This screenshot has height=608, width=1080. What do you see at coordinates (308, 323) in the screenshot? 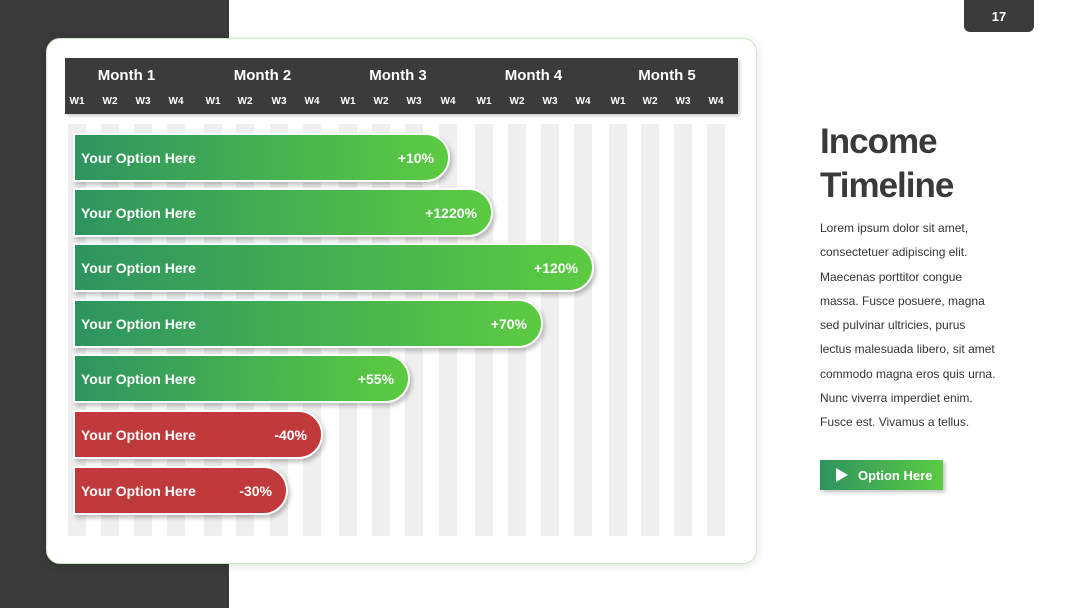
I see `timeline-bar: Your Option Here +70%` at bounding box center [308, 323].